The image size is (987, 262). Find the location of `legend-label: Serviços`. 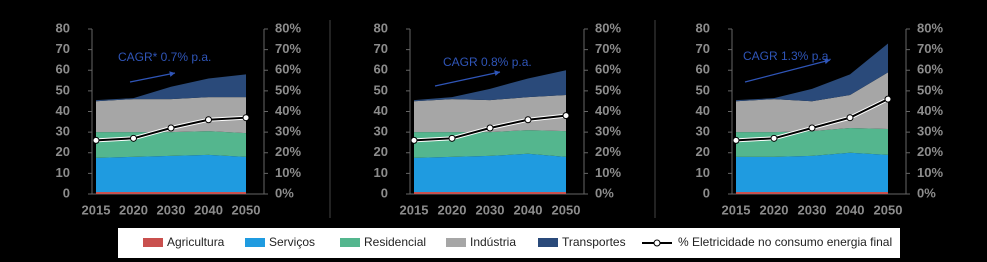

legend-label: Serviços is located at coordinates (292, 242).